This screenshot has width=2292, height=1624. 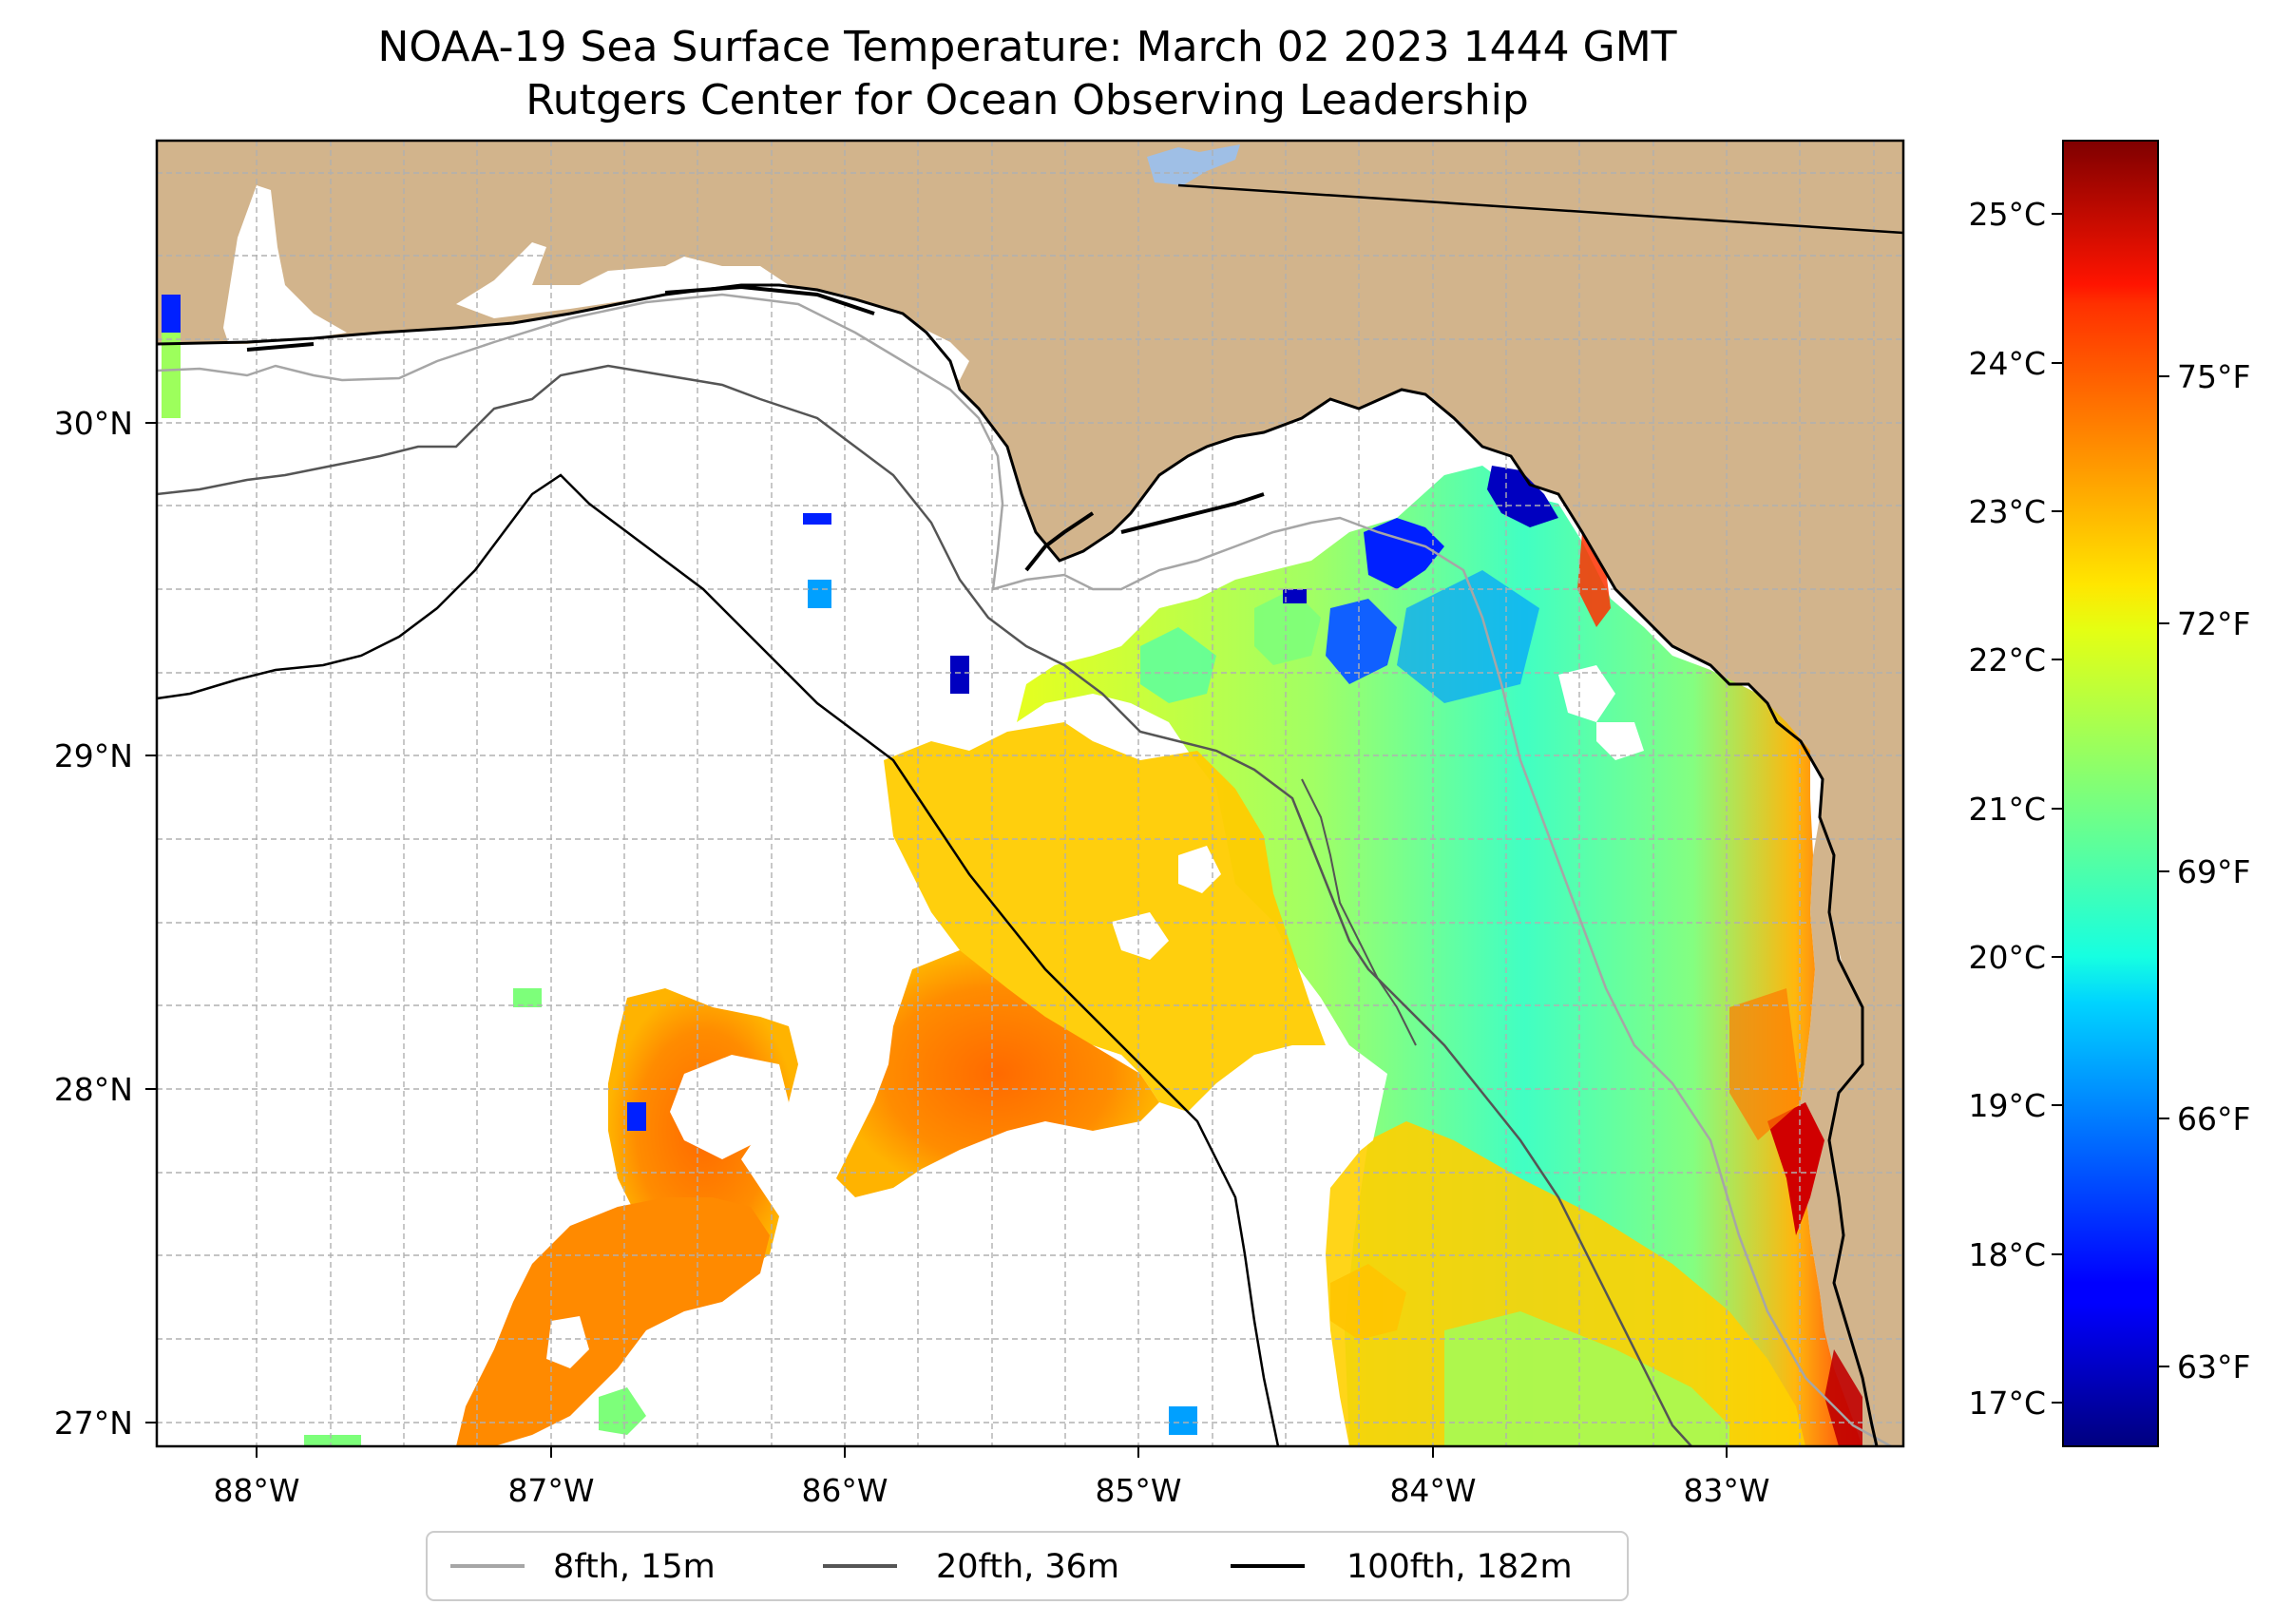 What do you see at coordinates (93, 923) in the screenshot?
I see `lat-tick-labels: 30°N 29°N 28°N 27°N` at bounding box center [93, 923].